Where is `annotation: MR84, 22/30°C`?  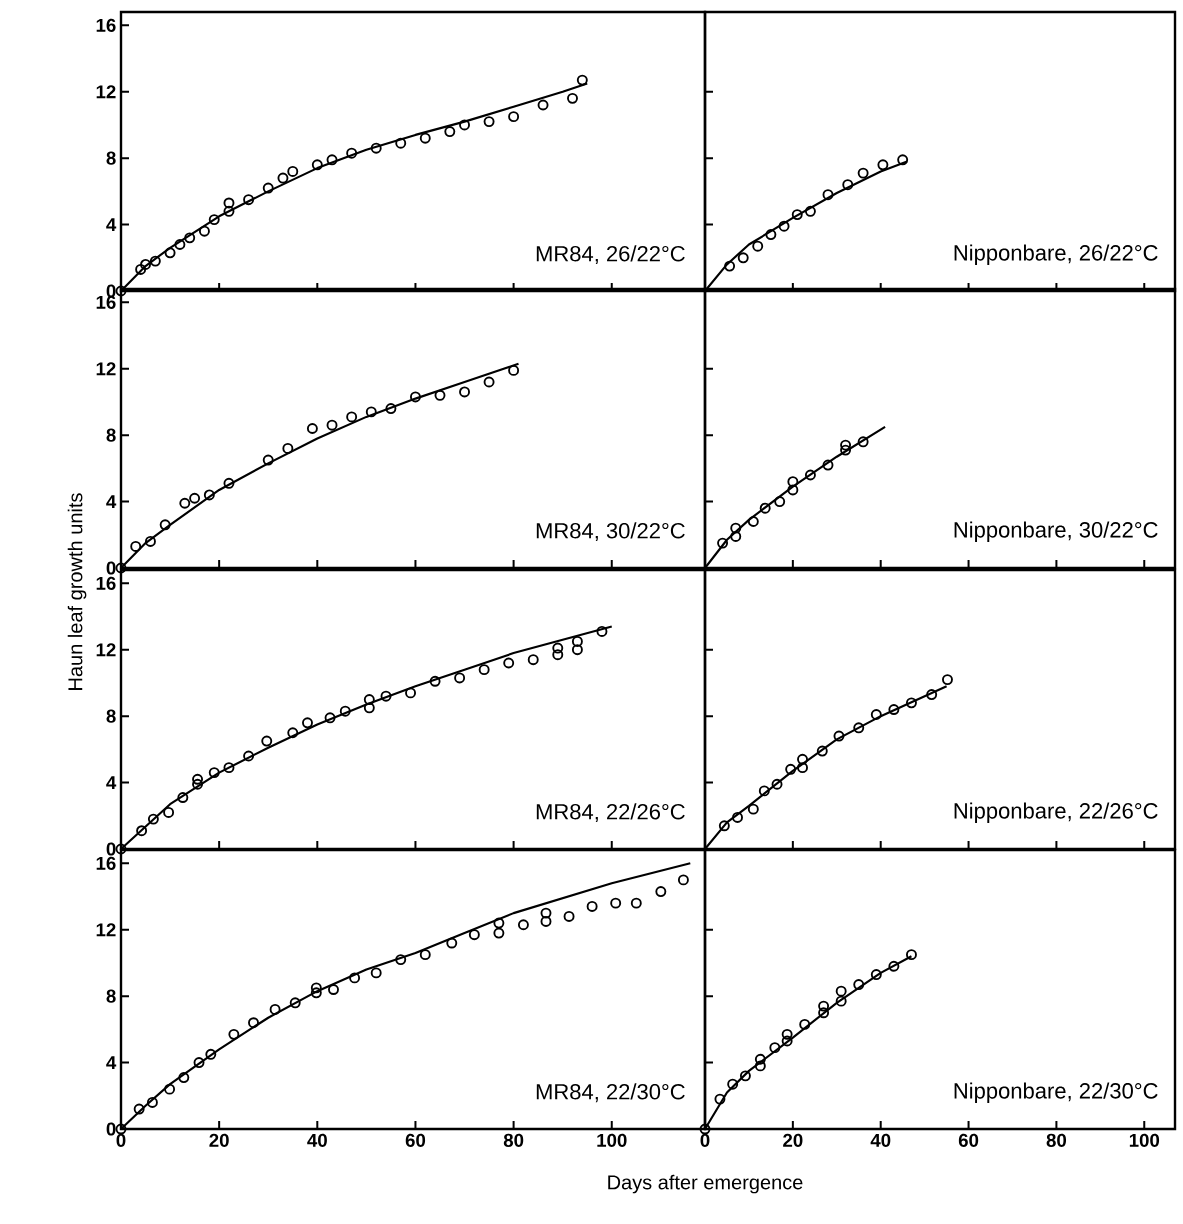
annotation: MR84, 22/30°C is located at coordinates (610, 1093).